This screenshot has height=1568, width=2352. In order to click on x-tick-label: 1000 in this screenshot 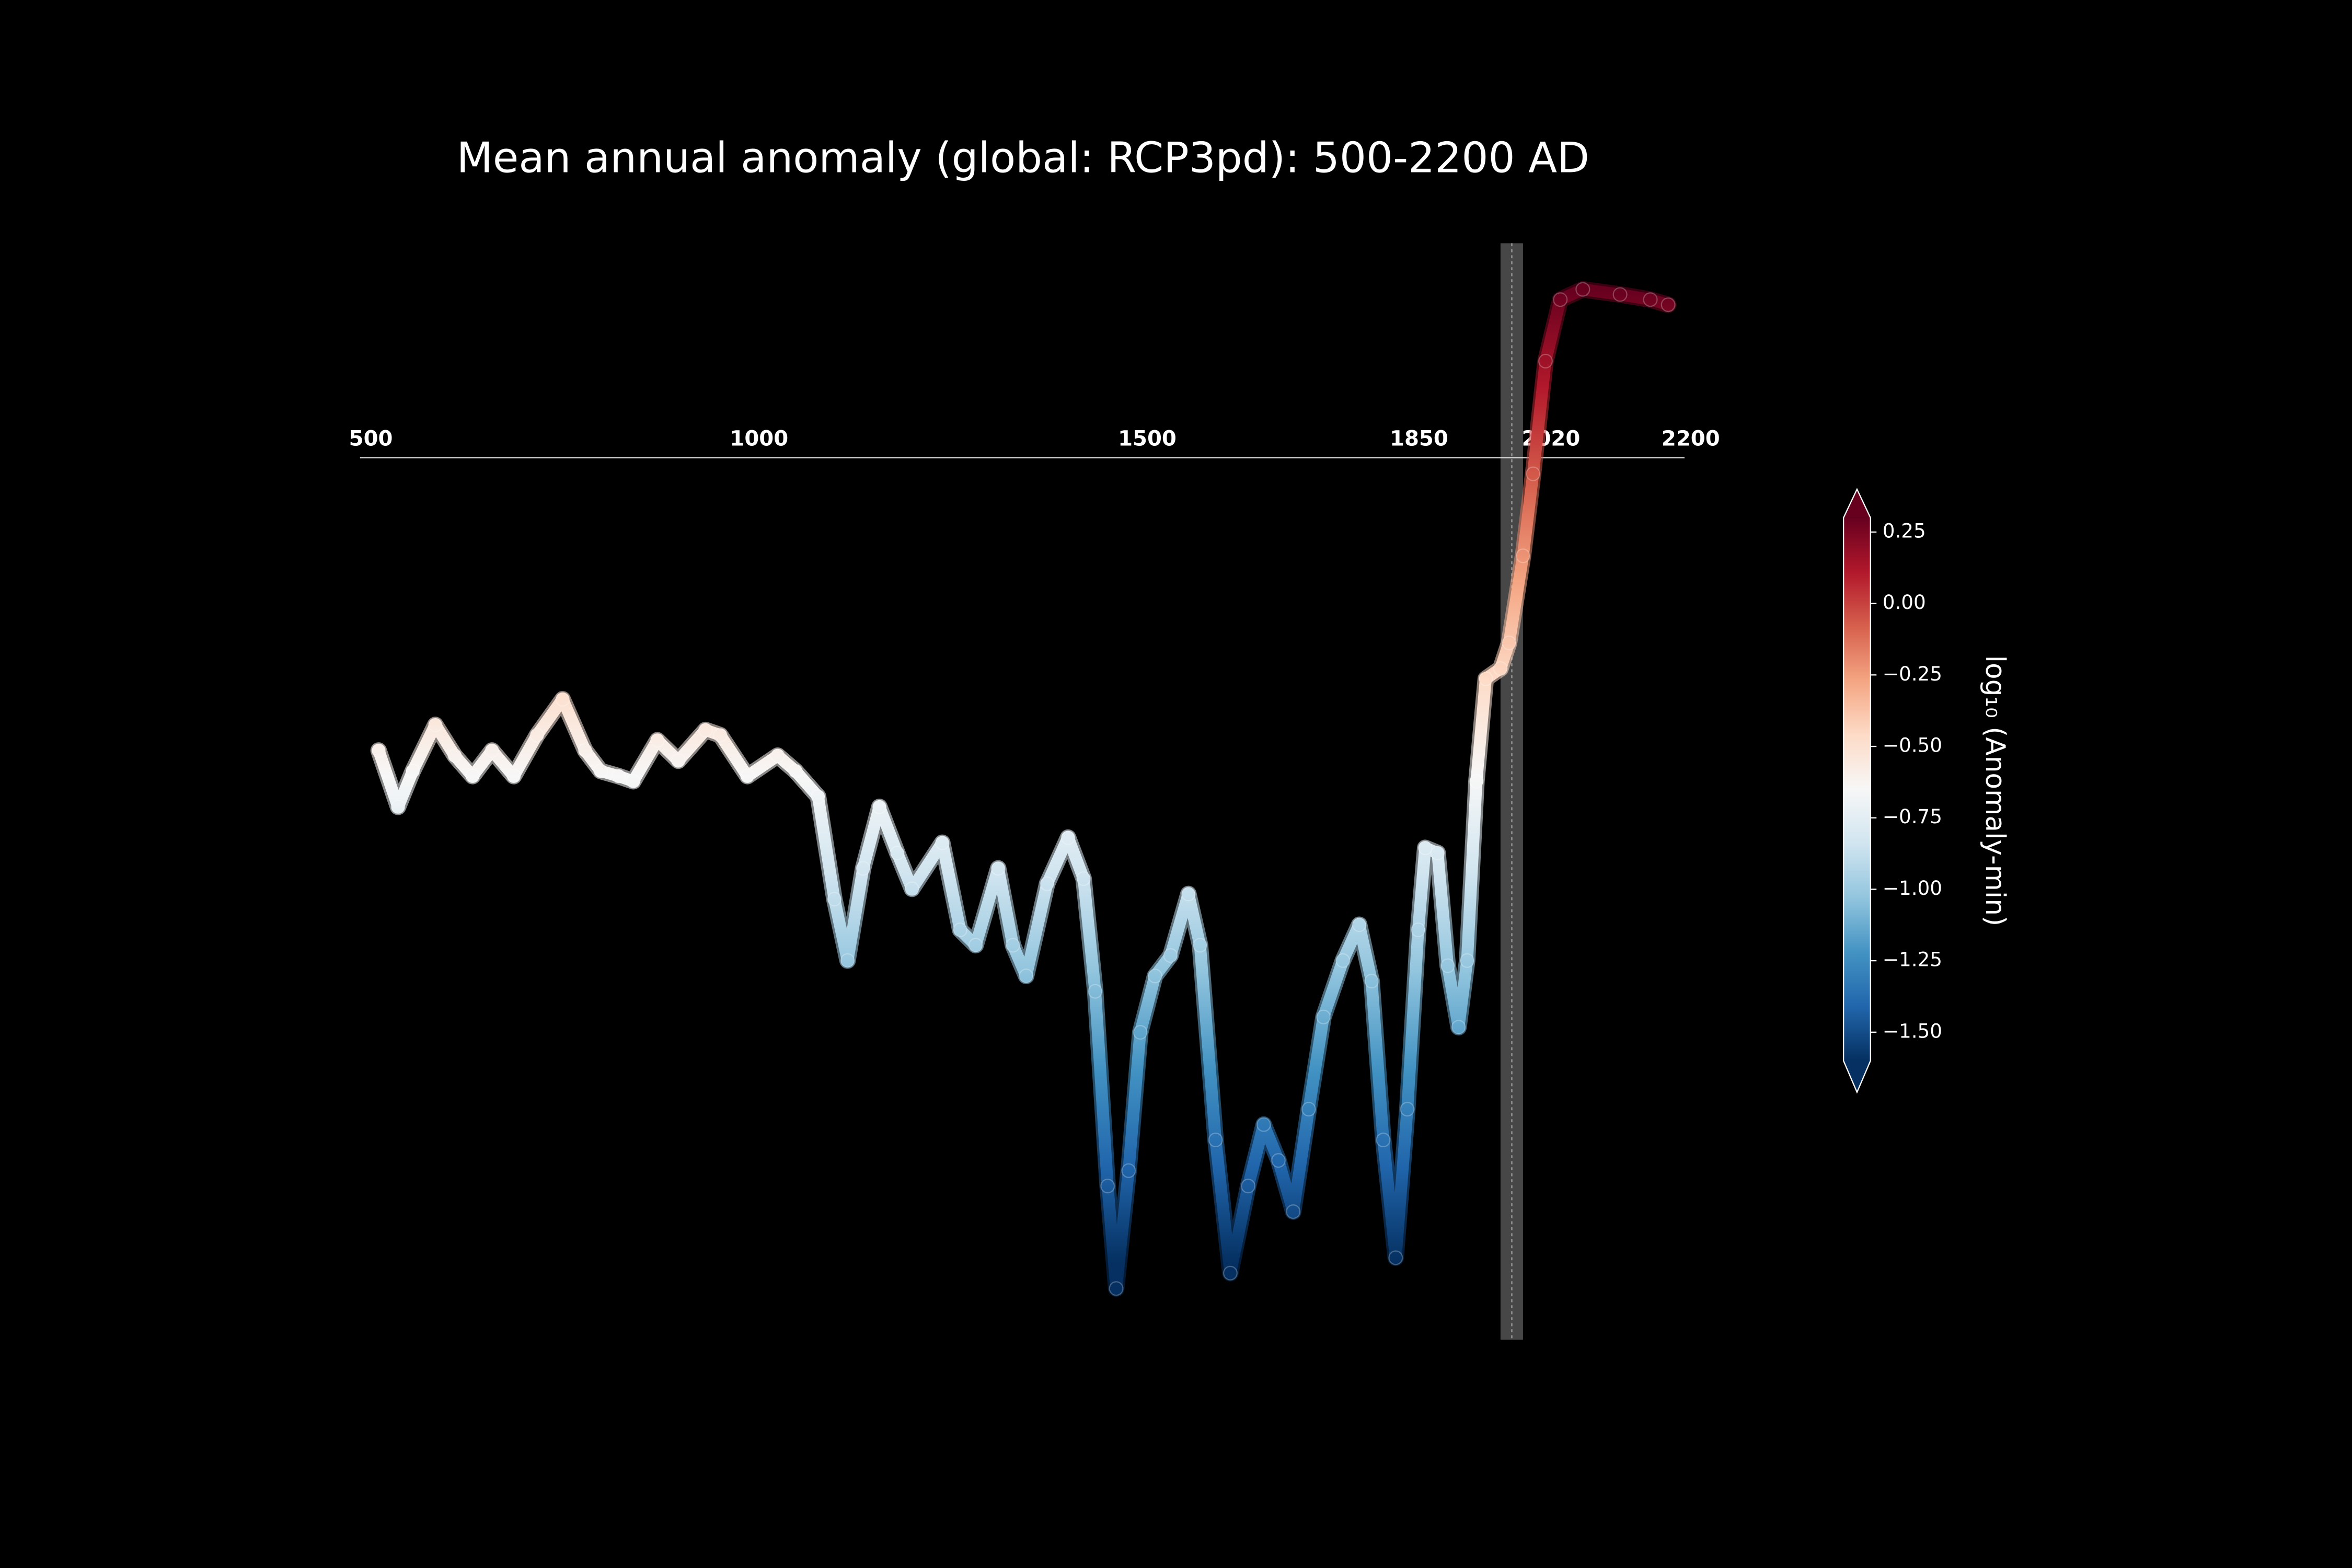, I will do `click(759, 438)`.